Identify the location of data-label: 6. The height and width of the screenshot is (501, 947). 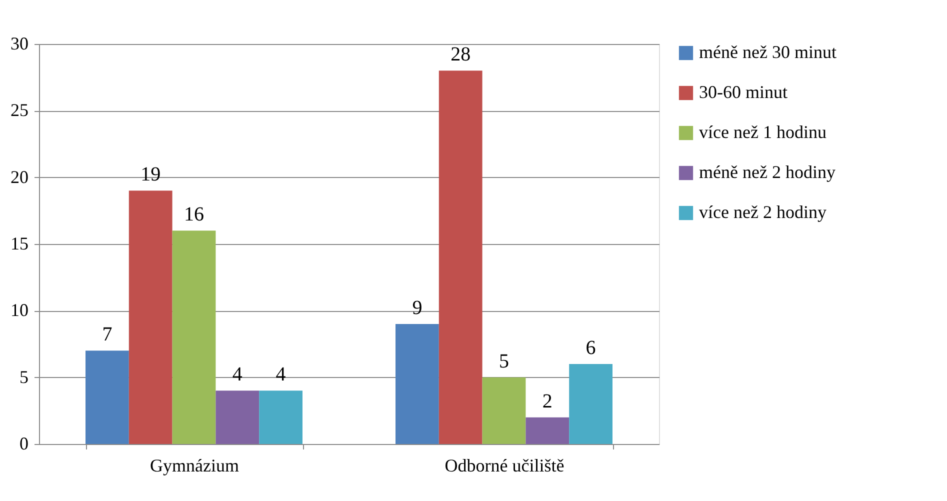
(591, 348).